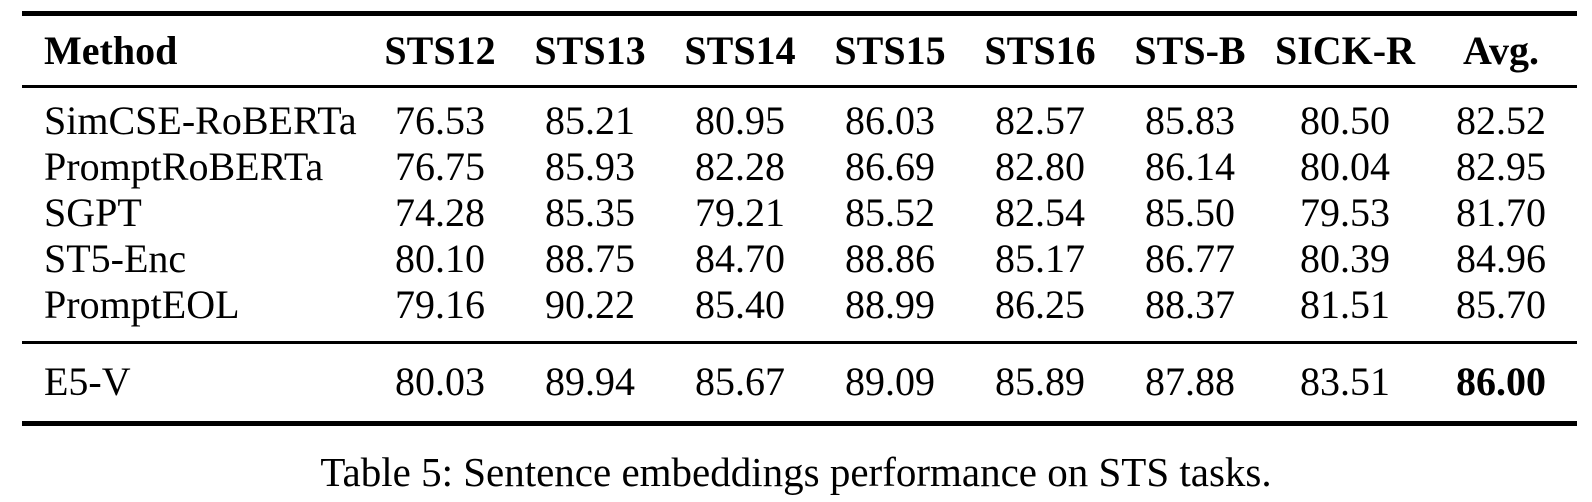  I want to click on value-cell: 82.80, so click(1040, 166).